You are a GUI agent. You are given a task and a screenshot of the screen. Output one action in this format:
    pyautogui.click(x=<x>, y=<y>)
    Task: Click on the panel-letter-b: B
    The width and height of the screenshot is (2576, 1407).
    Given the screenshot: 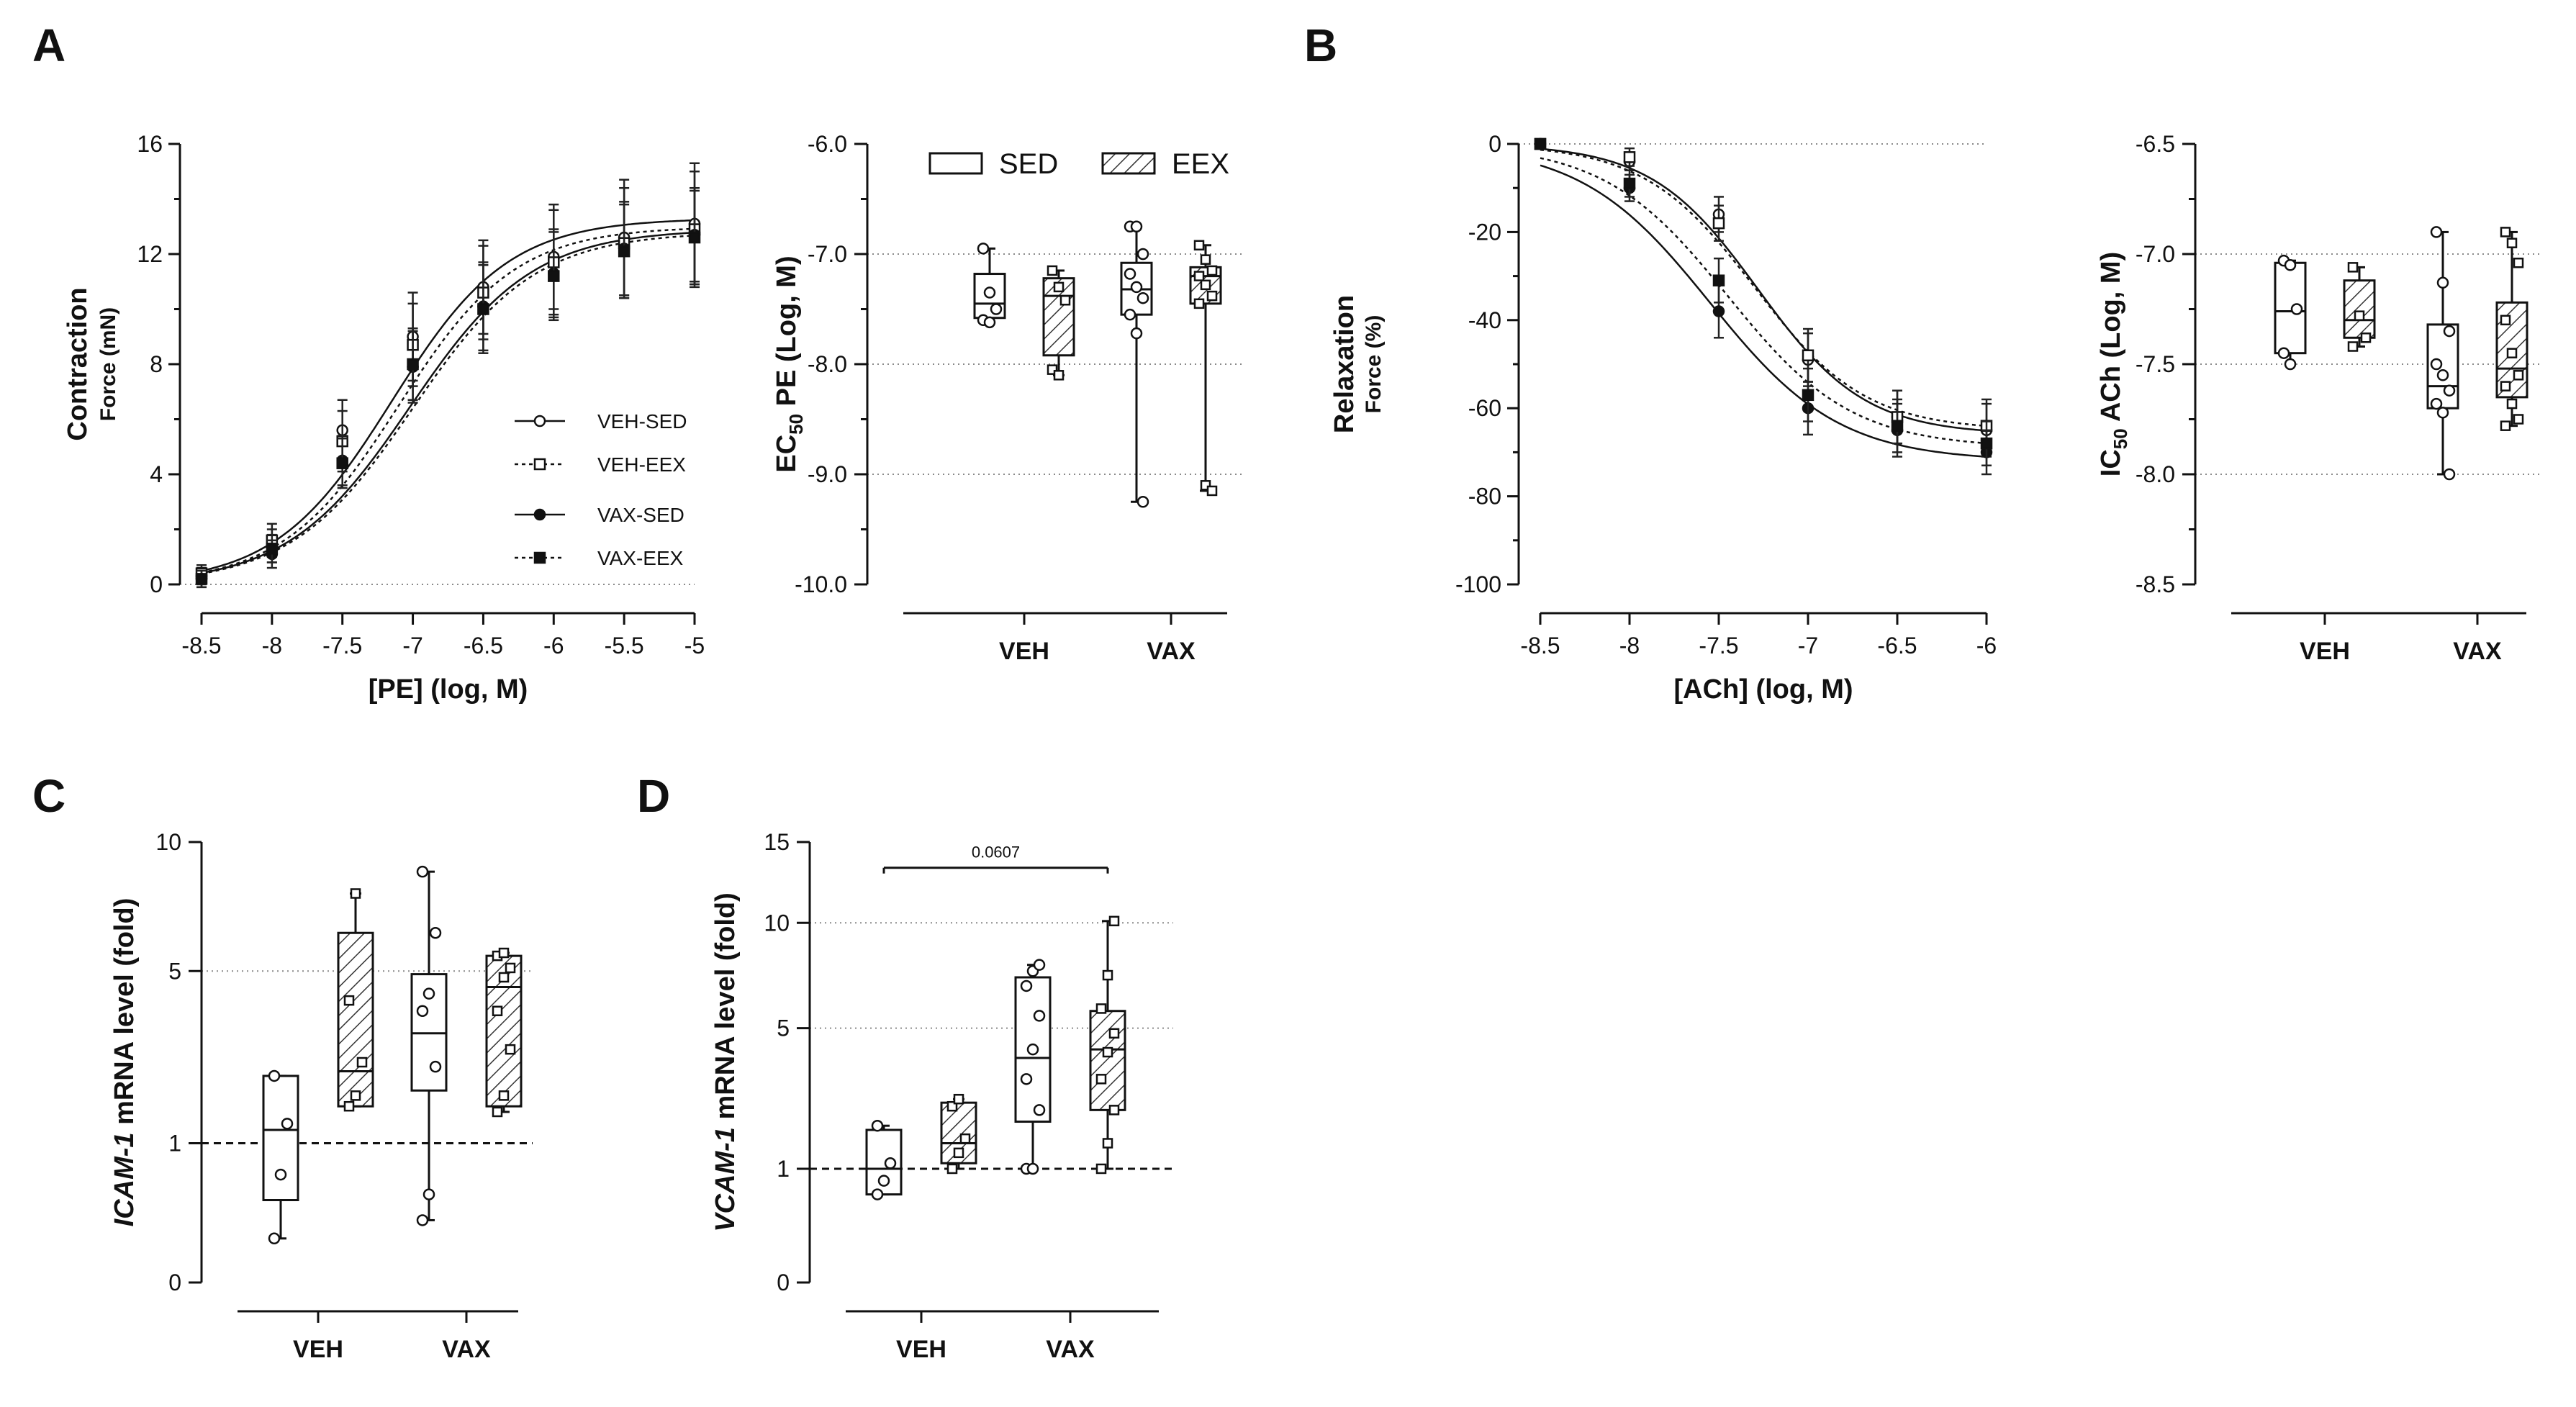 What is the action you would take?
    pyautogui.click(x=1321, y=45)
    